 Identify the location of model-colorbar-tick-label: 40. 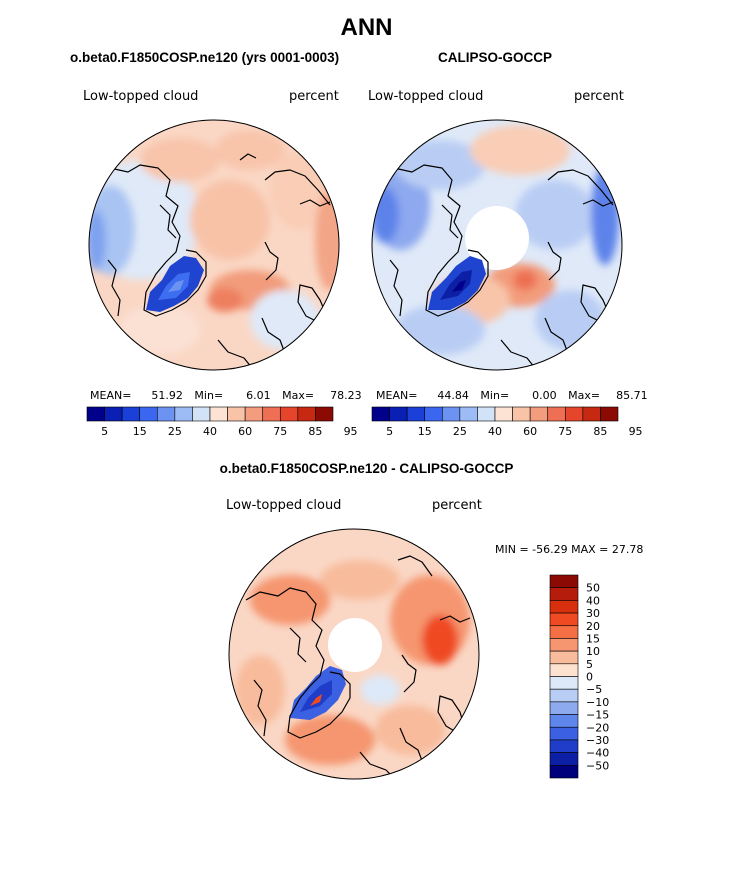
(210, 431).